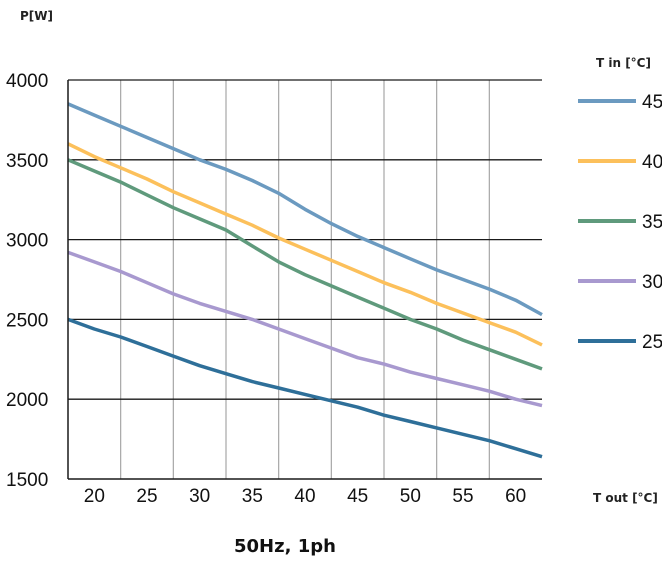 The width and height of the screenshot is (662, 562). What do you see at coordinates (625, 498) in the screenshot?
I see `x-axis-label: T out [°C]` at bounding box center [625, 498].